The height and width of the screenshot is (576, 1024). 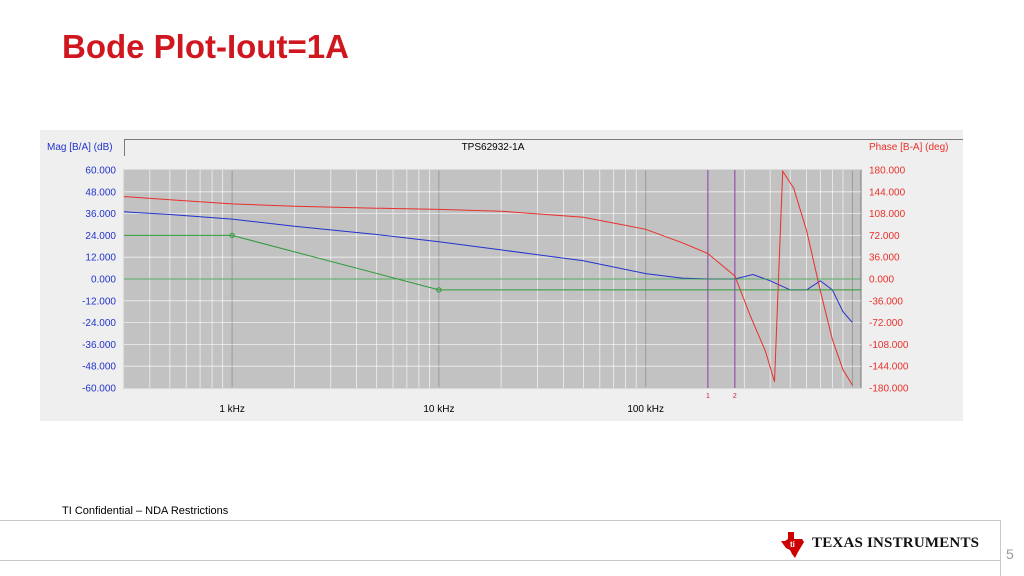 I want to click on left-tick-label: 48.000, so click(x=100, y=192).